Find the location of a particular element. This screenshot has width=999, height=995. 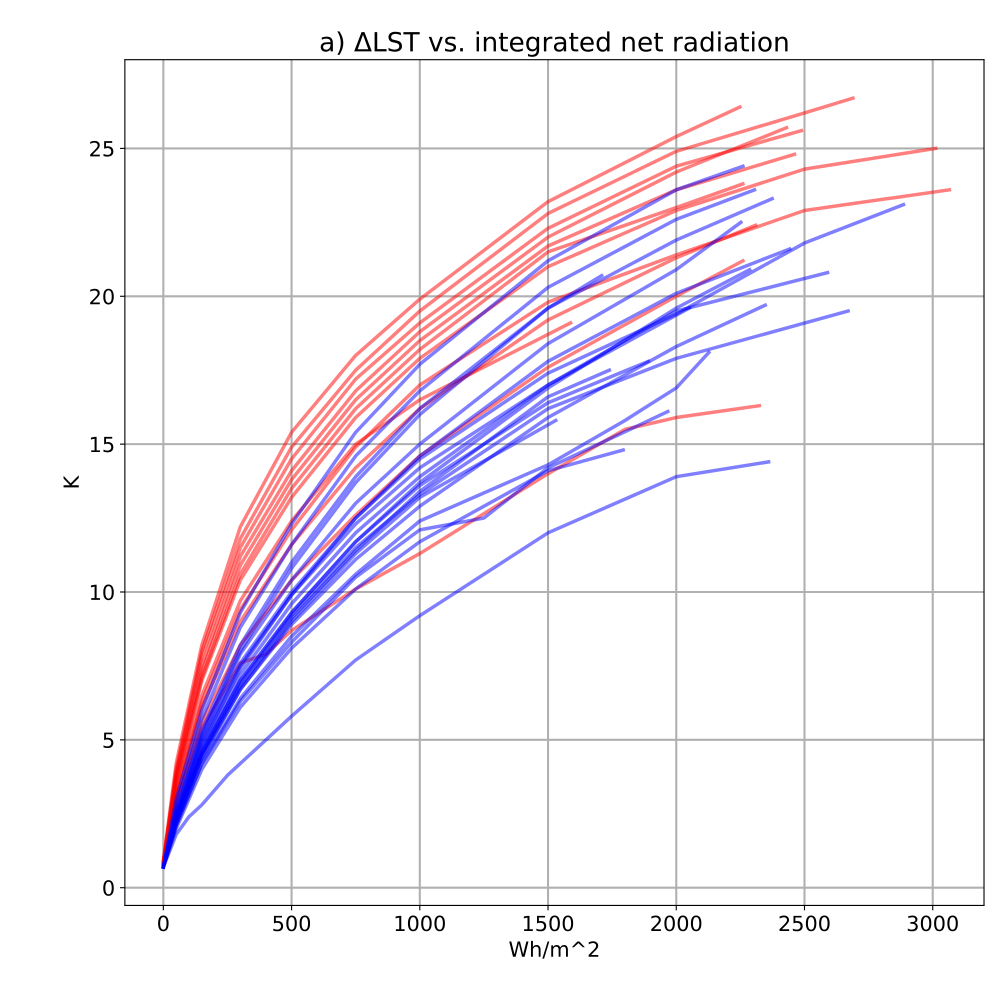

x-tick-label: 2000 is located at coordinates (676, 924).